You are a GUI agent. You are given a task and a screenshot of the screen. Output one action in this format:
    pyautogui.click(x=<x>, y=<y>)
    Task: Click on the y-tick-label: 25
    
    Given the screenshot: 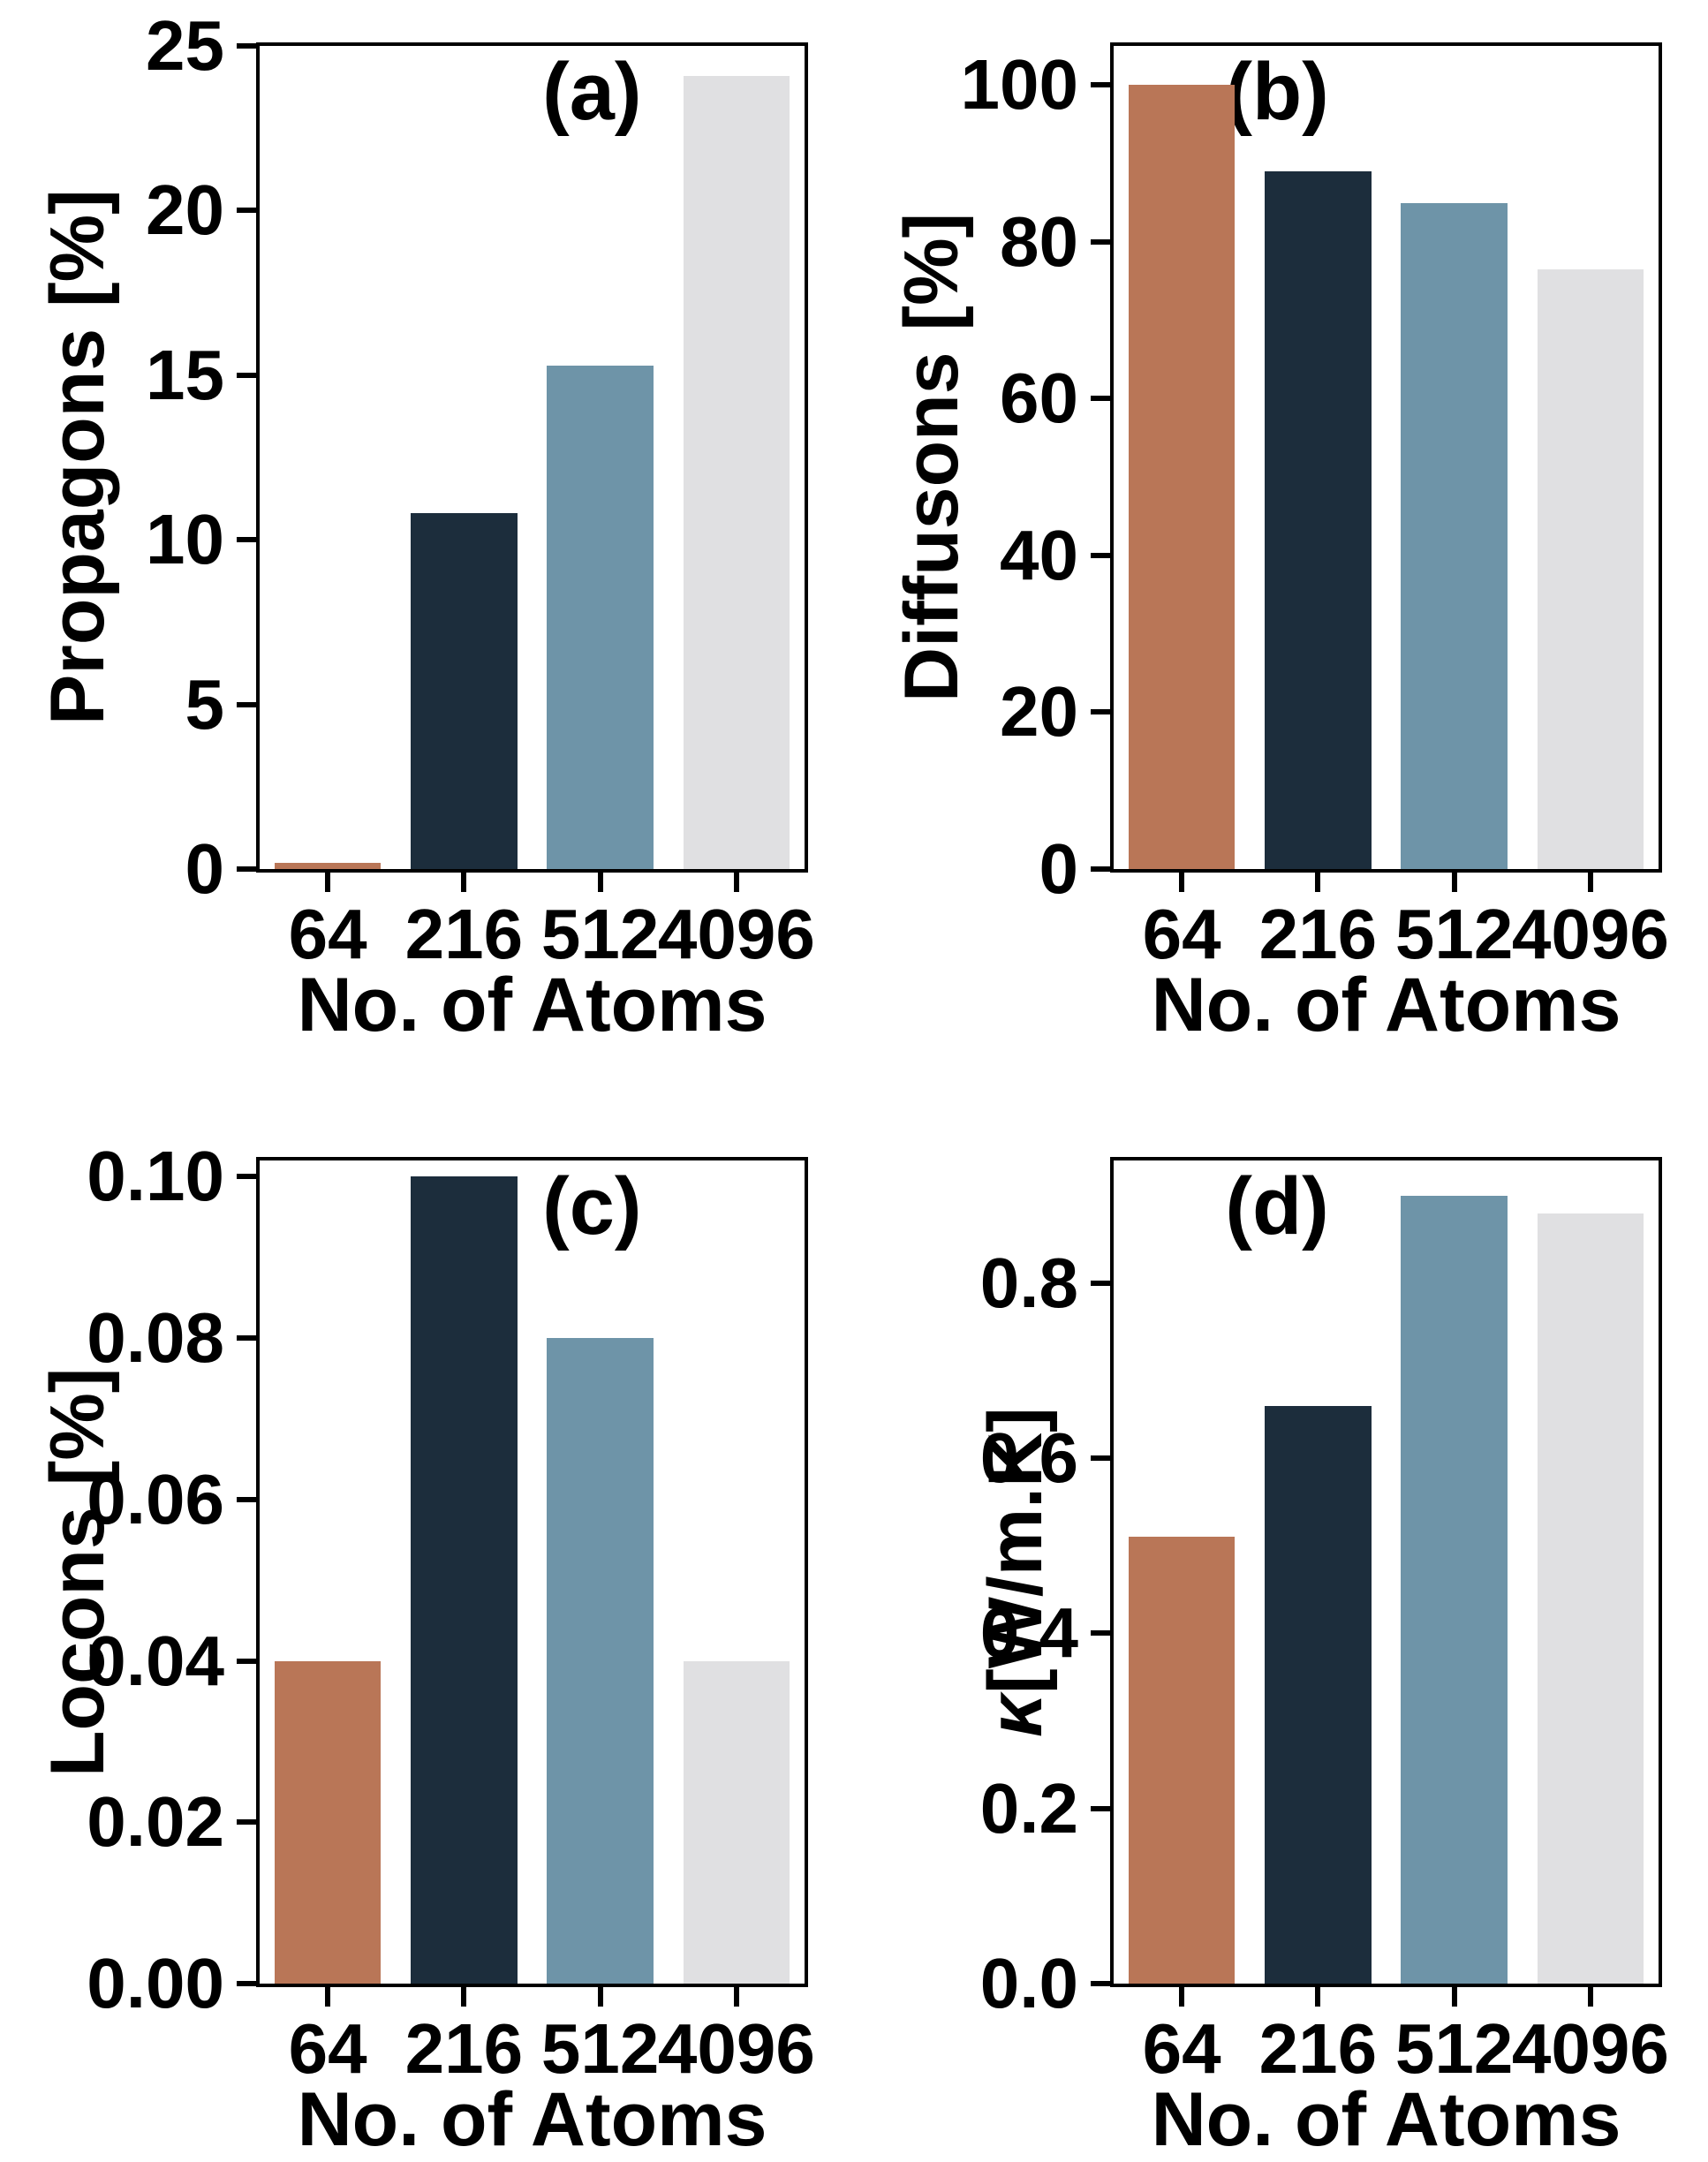 What is the action you would take?
    pyautogui.click(x=185, y=45)
    